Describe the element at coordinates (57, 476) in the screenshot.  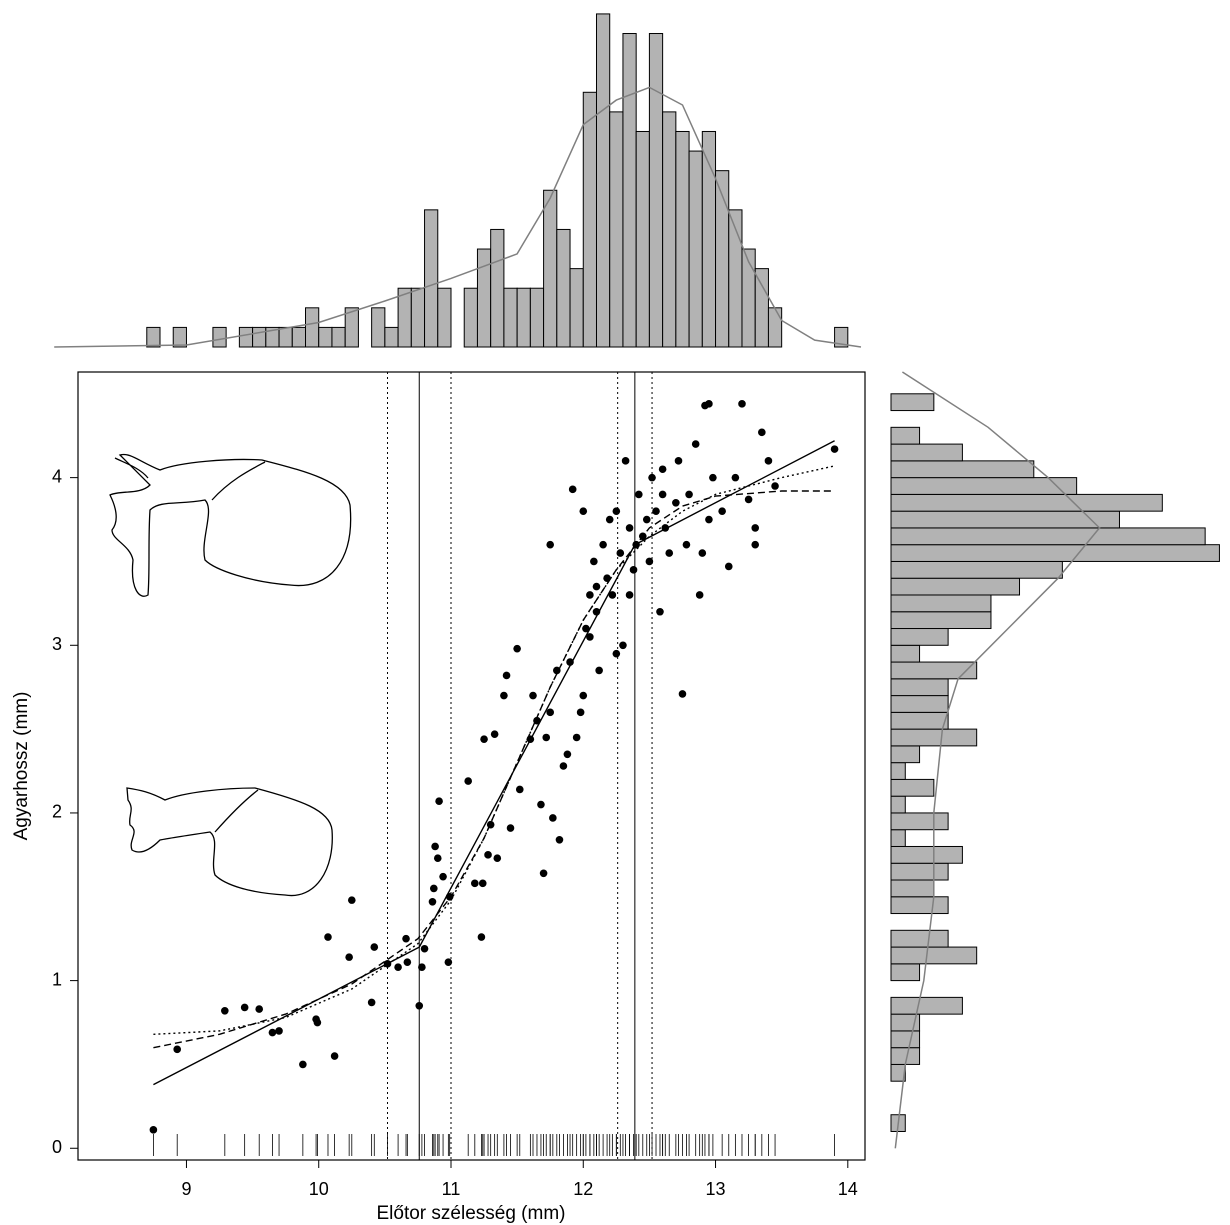
I see `y-tick-label: 4` at that location.